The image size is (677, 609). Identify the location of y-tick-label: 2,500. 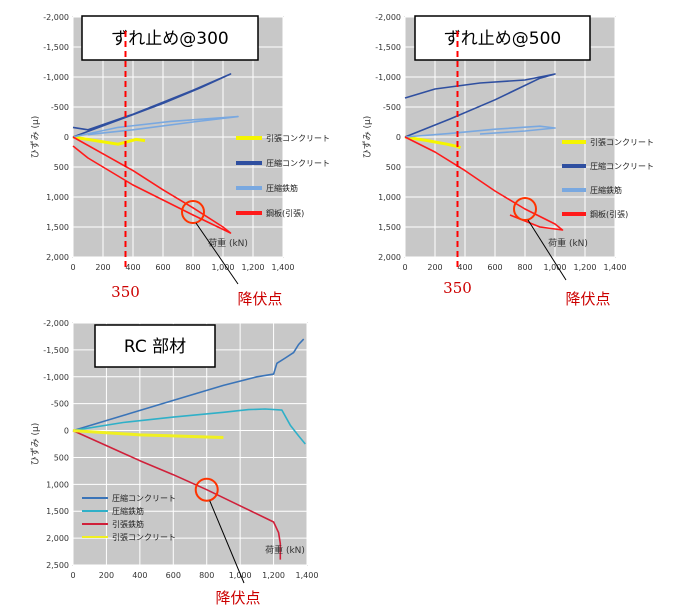
(57, 565).